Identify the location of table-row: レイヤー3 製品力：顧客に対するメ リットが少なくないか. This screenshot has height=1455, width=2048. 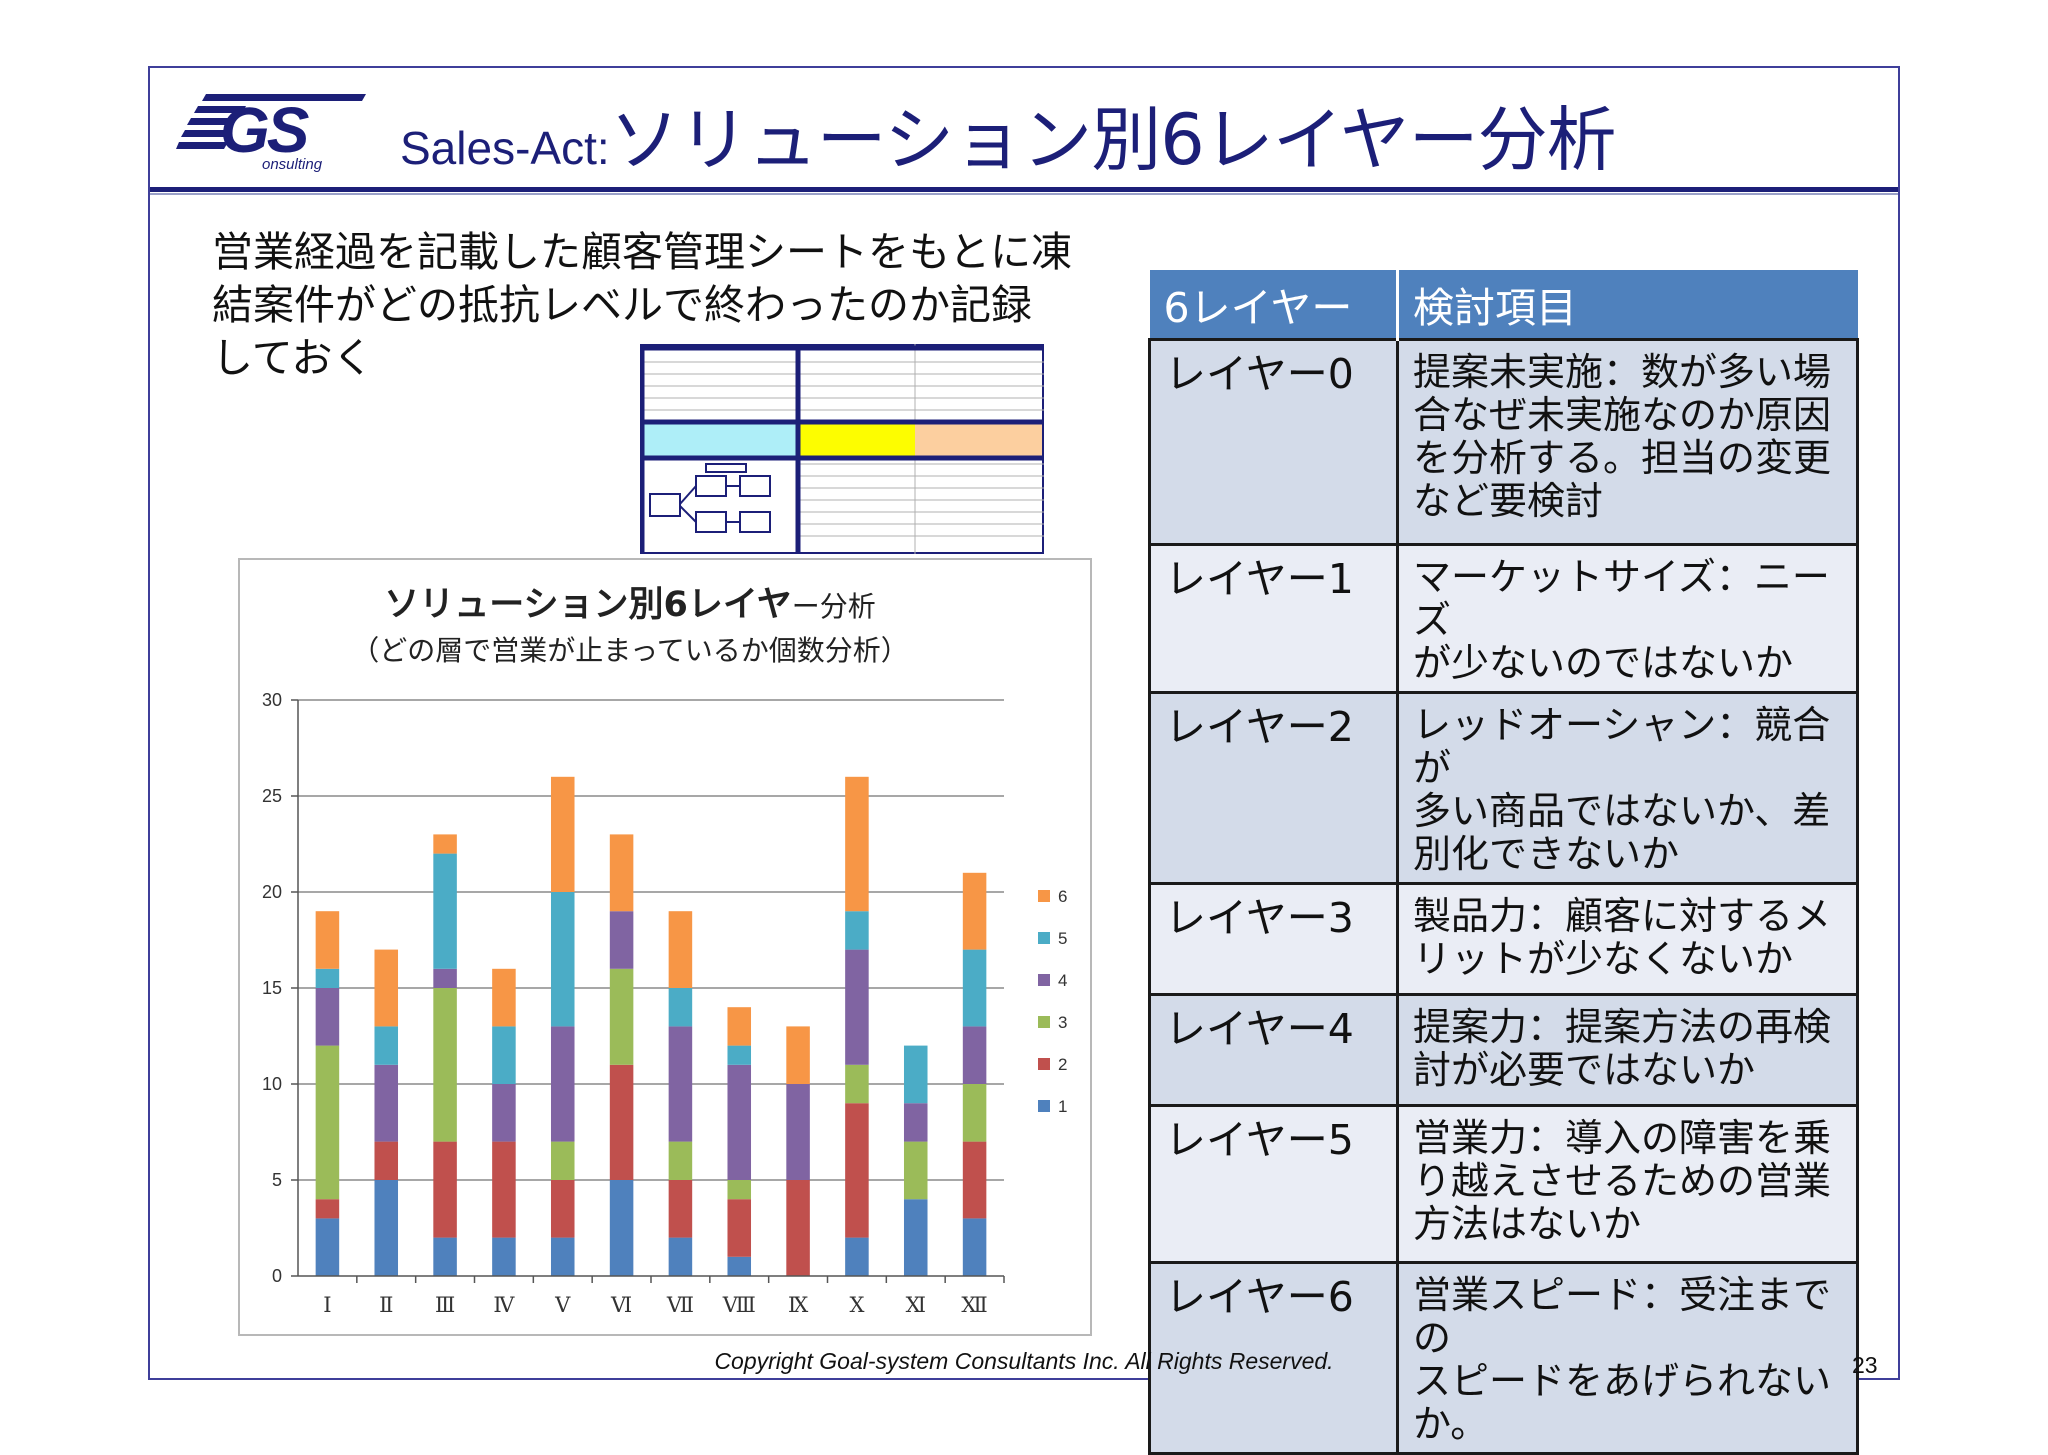
(1503, 939).